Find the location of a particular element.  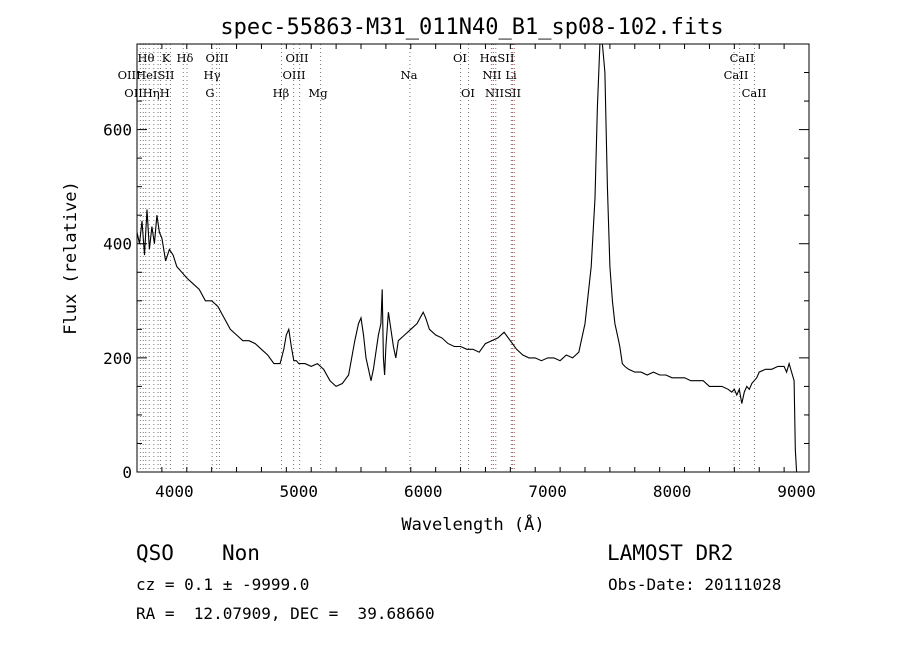

line-label: NIISII is located at coordinates (503, 93).